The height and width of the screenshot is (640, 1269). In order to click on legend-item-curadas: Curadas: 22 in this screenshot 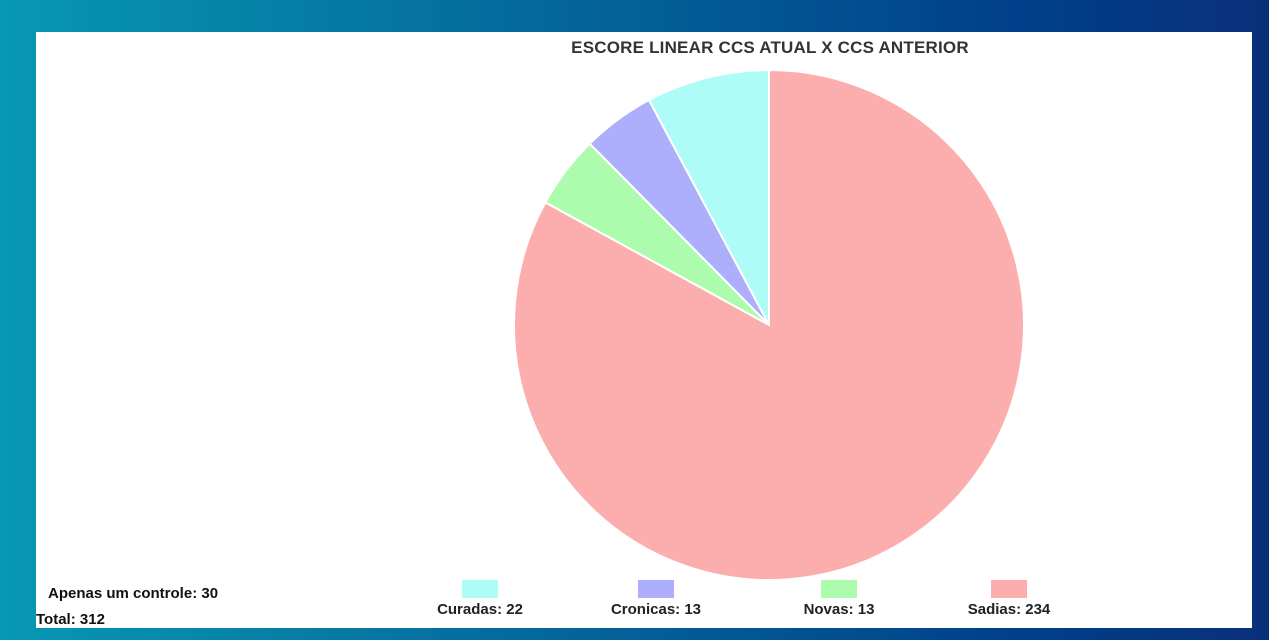, I will do `click(480, 599)`.